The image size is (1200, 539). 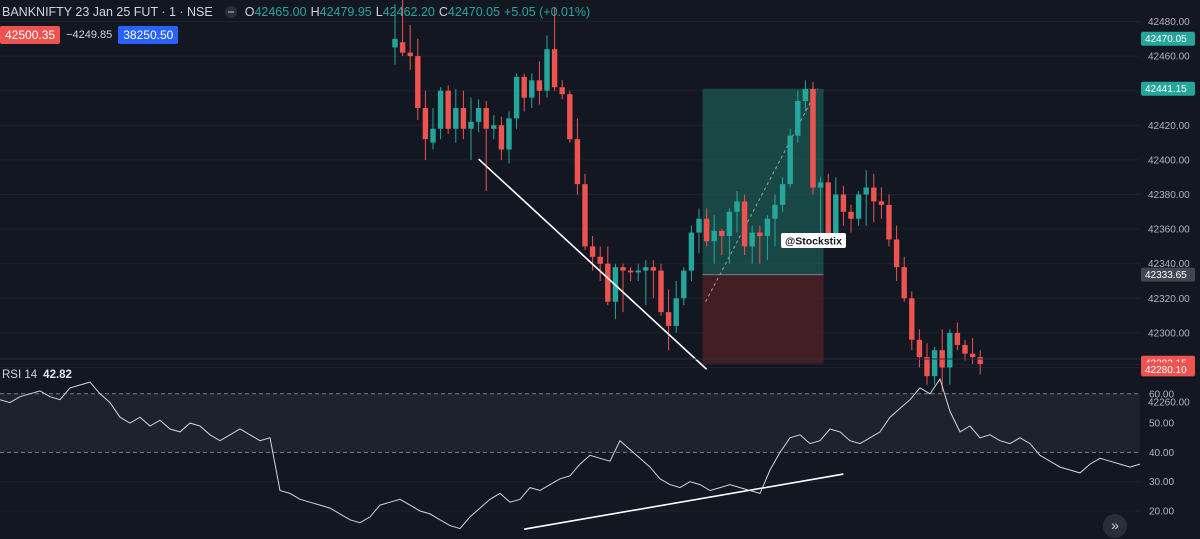 What do you see at coordinates (1169, 57) in the screenshot?
I see `price-tick-label: 42460.00` at bounding box center [1169, 57].